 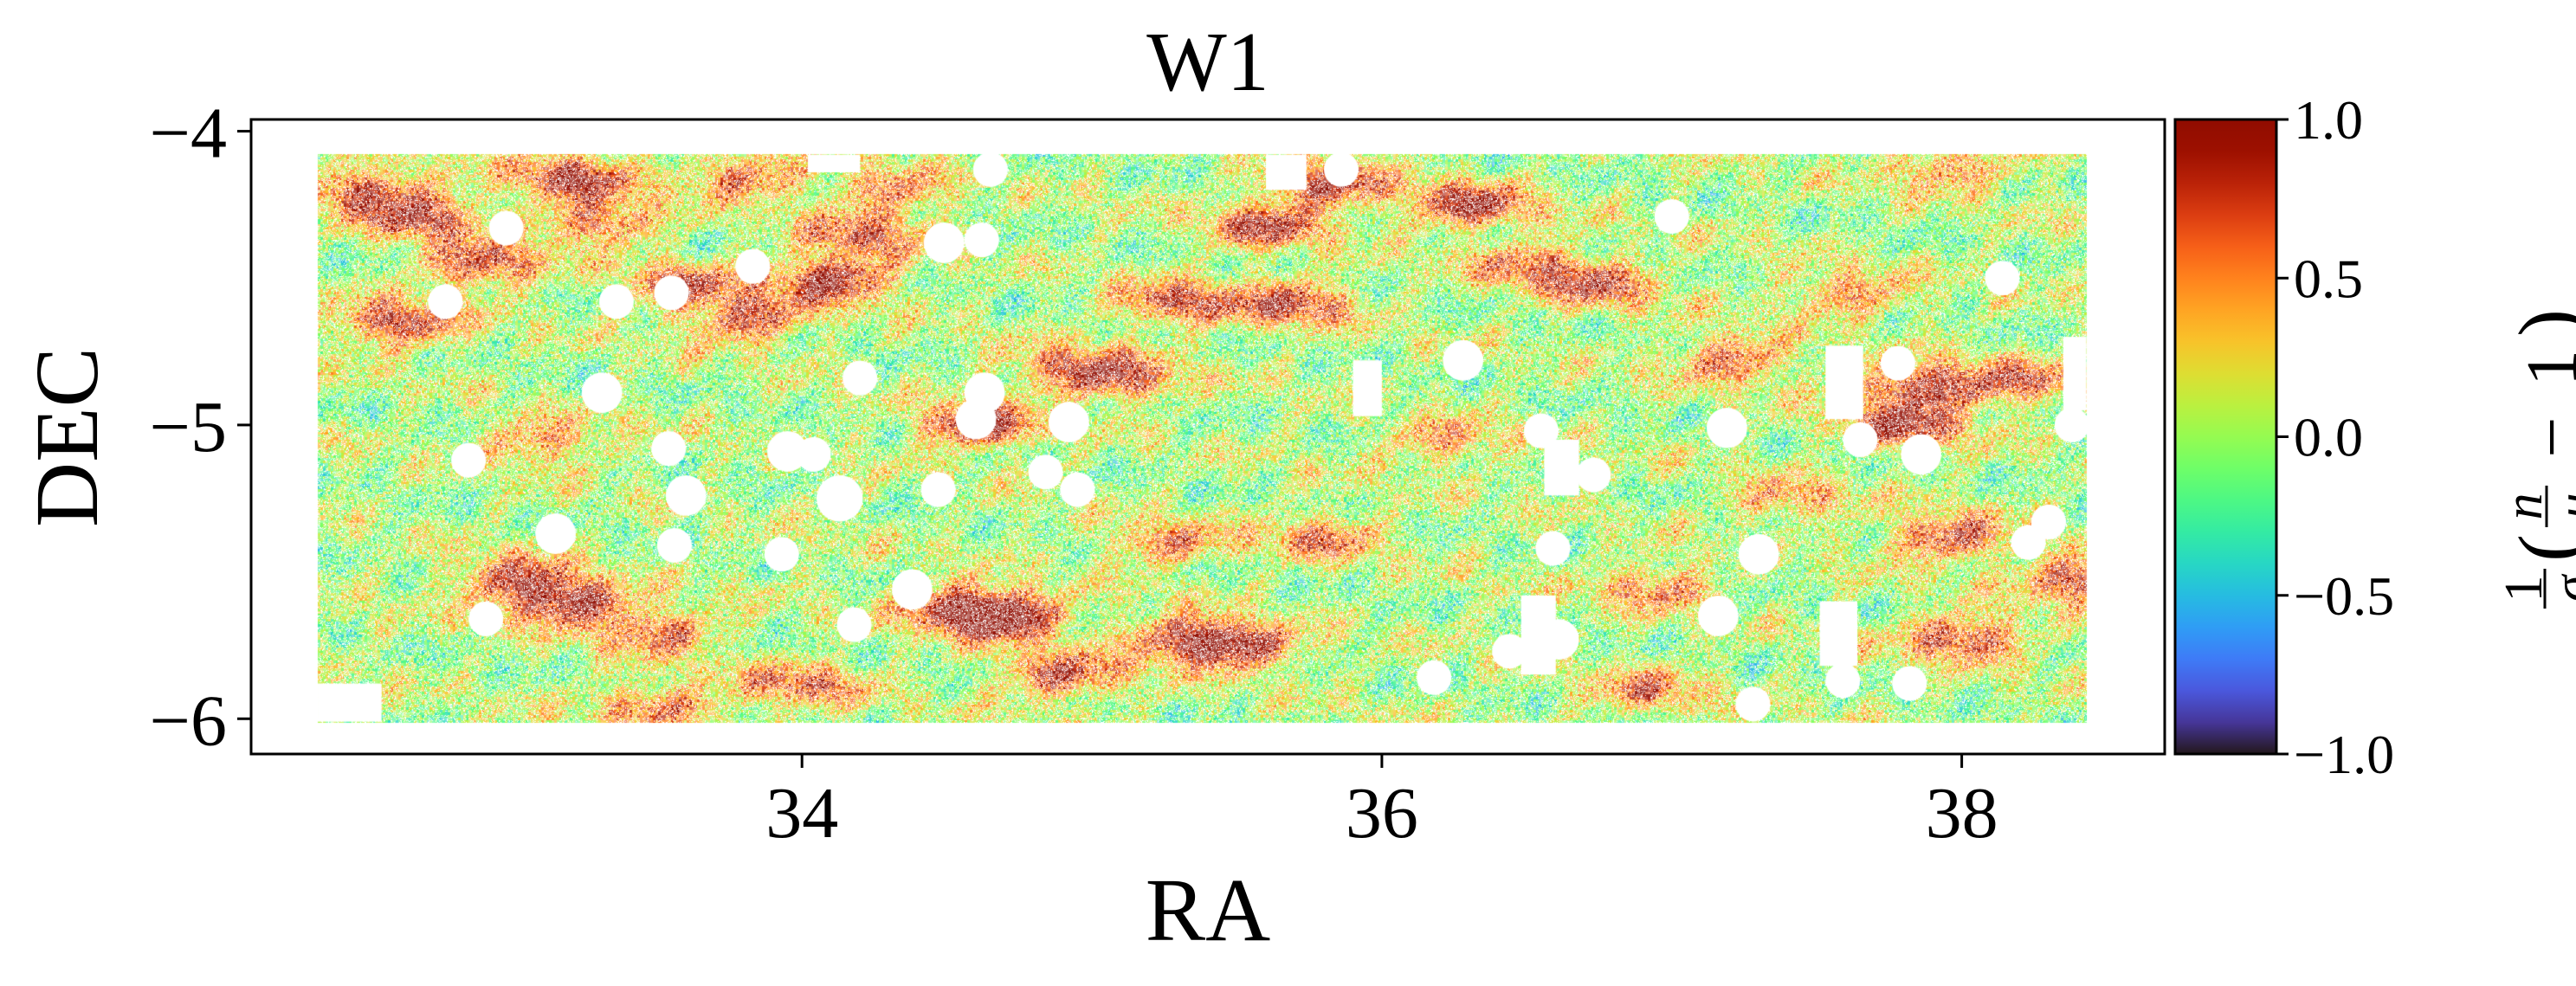 I want to click on y-tick-label: −5, so click(x=188, y=427).